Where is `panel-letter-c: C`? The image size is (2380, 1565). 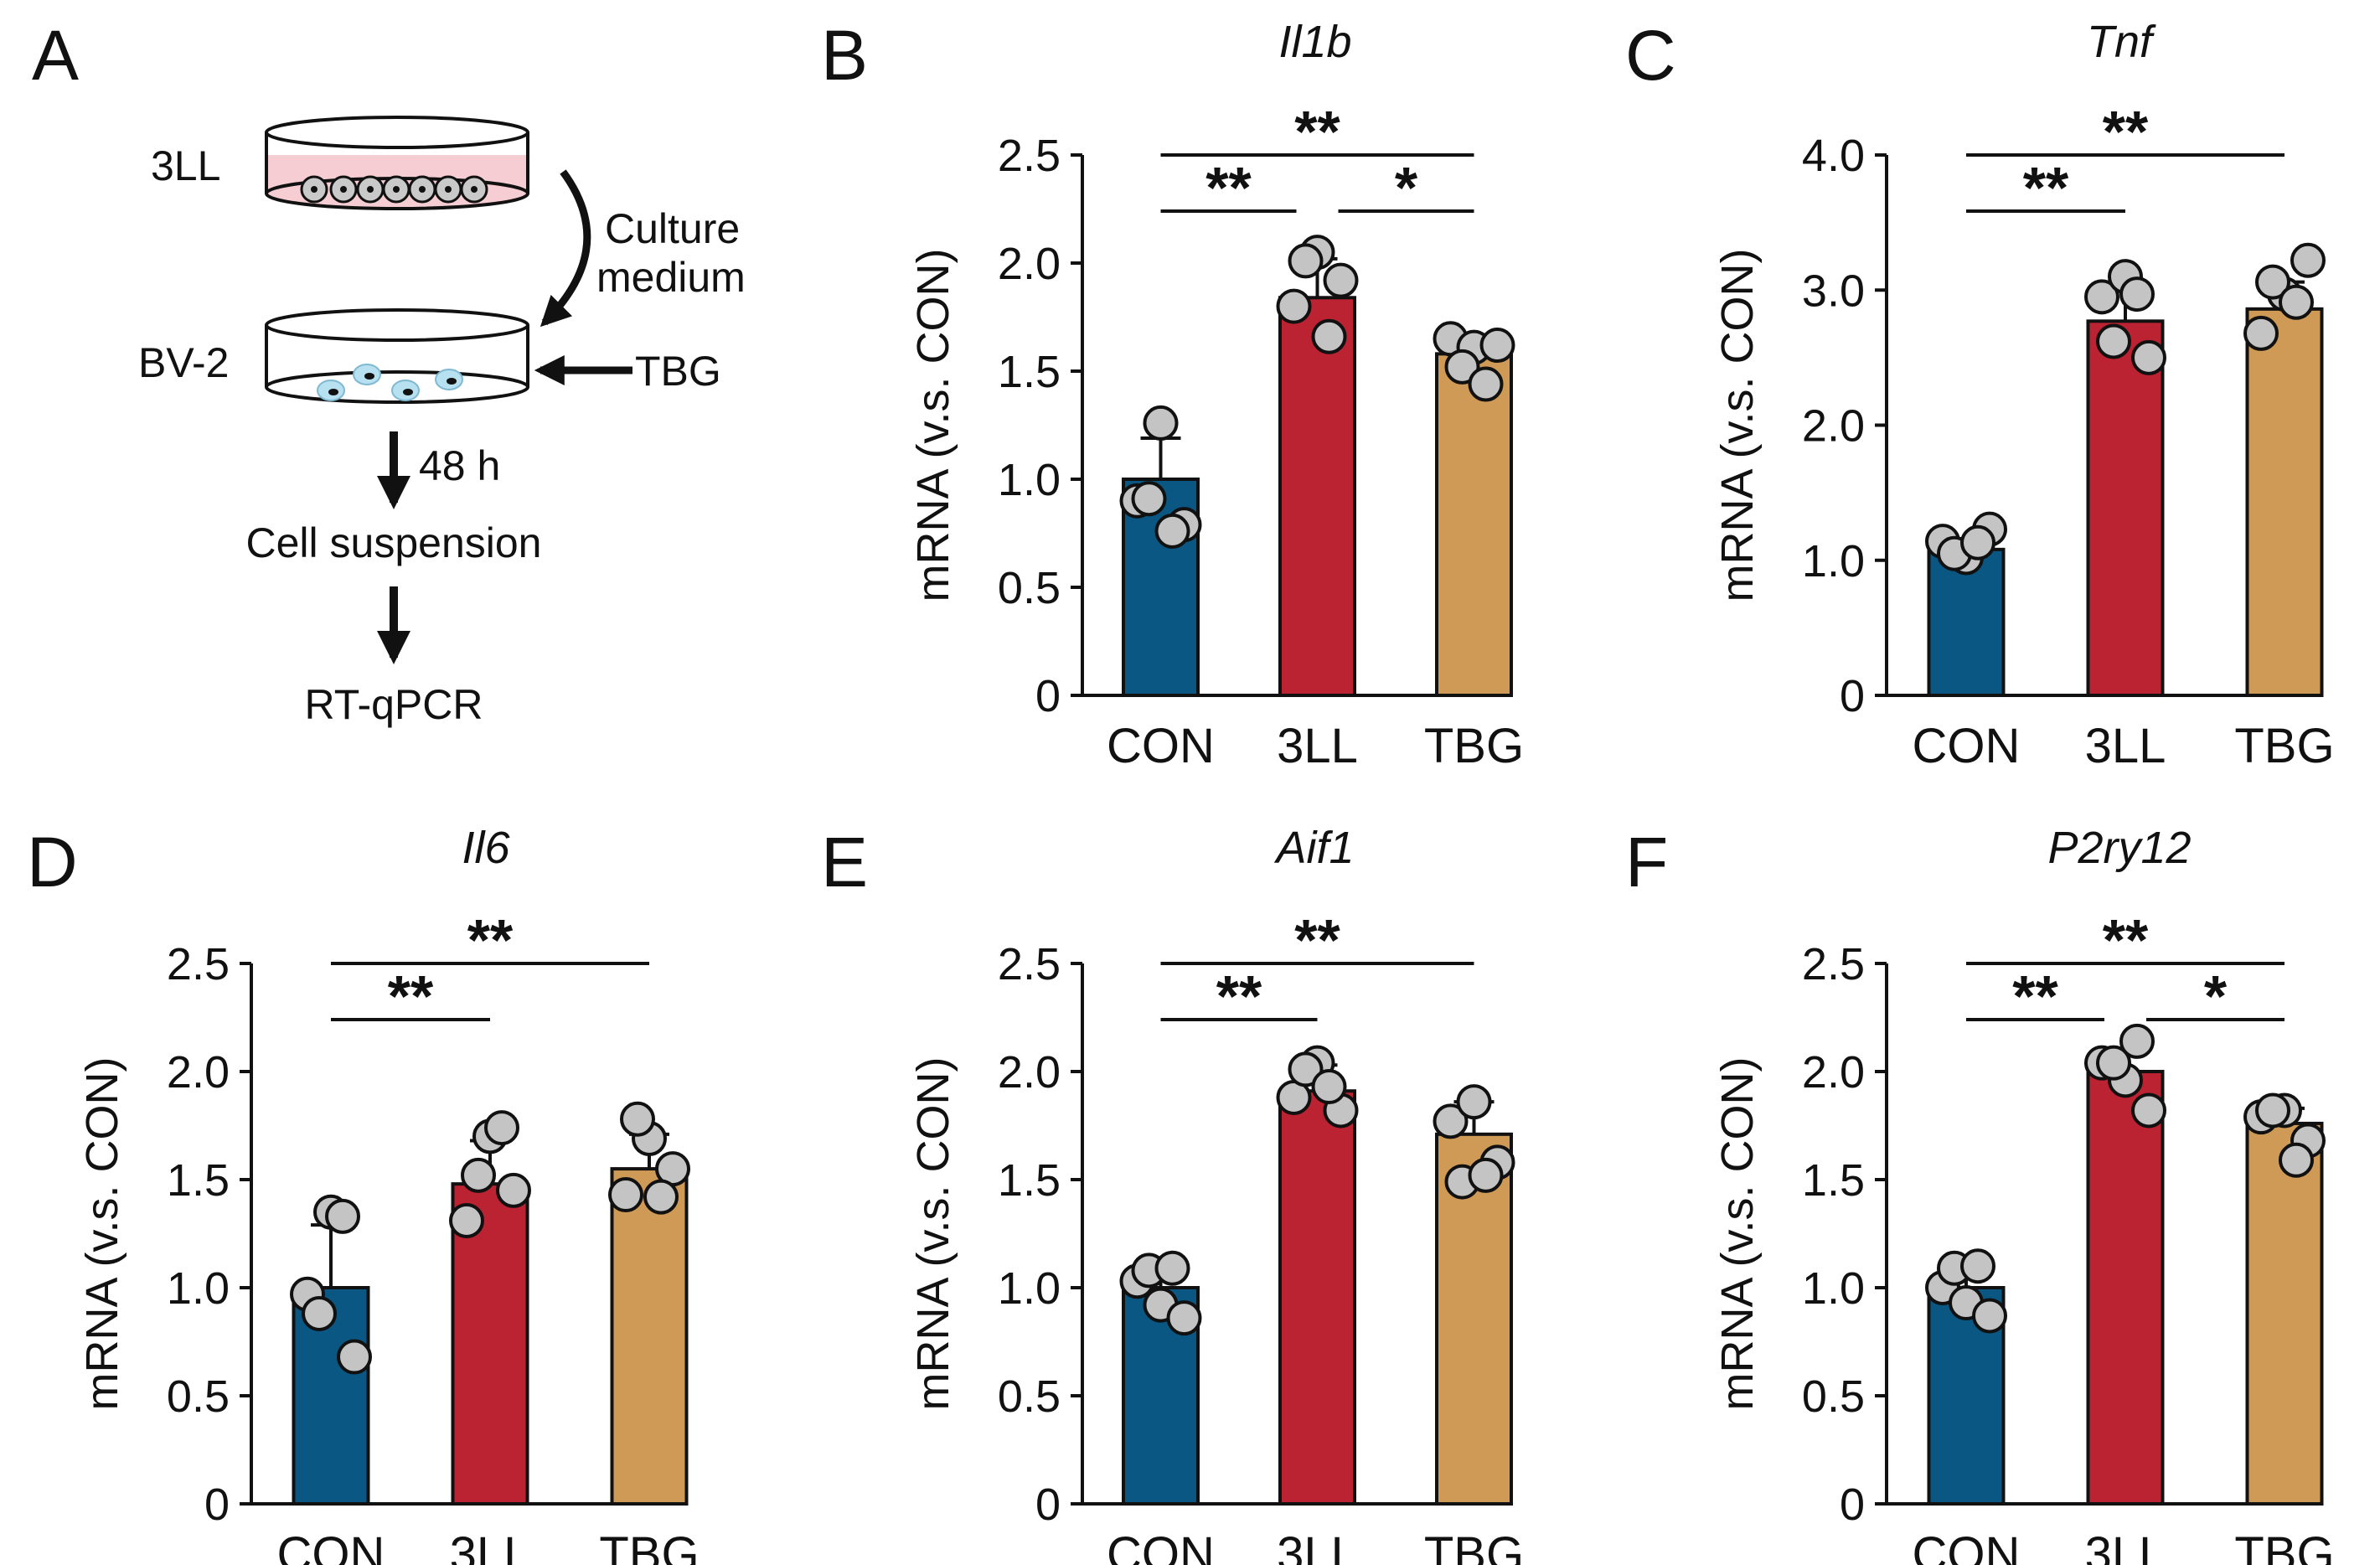
panel-letter-c: C is located at coordinates (1650, 56).